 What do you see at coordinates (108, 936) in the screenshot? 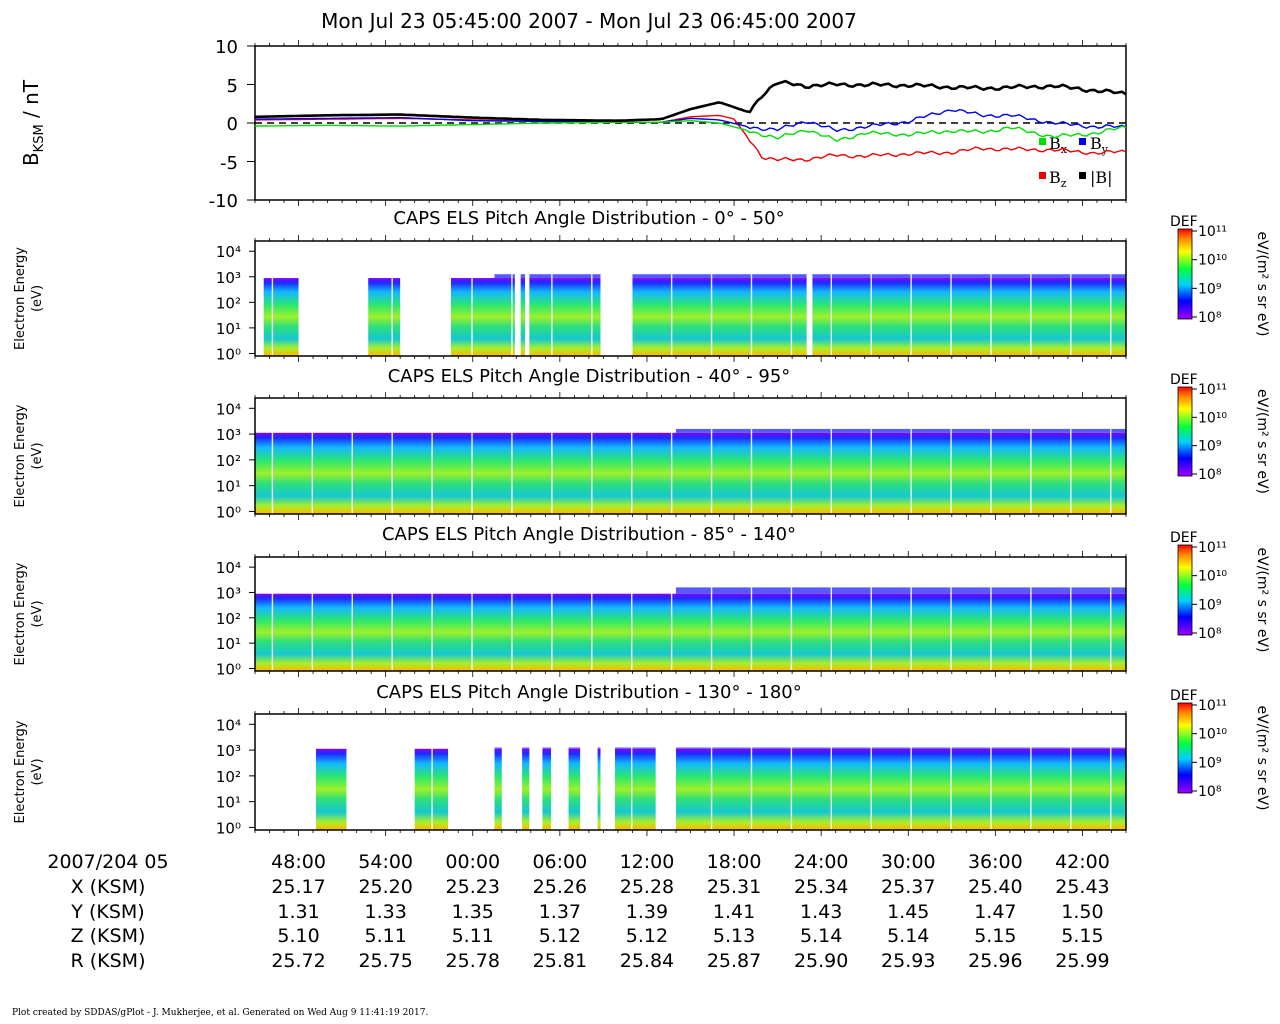
I see `ephemeris-row-label: Z (KSM)` at bounding box center [108, 936].